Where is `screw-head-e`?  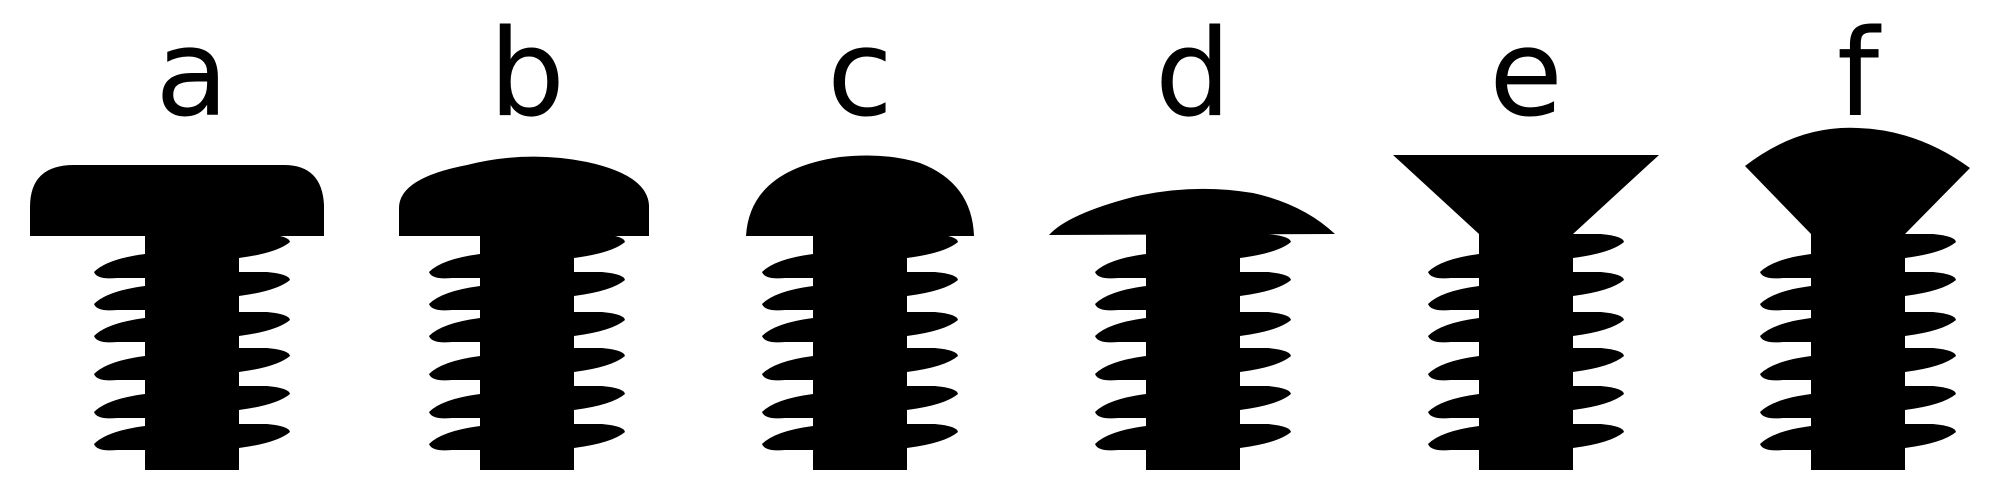
screw-head-e is located at coordinates (1526, 194).